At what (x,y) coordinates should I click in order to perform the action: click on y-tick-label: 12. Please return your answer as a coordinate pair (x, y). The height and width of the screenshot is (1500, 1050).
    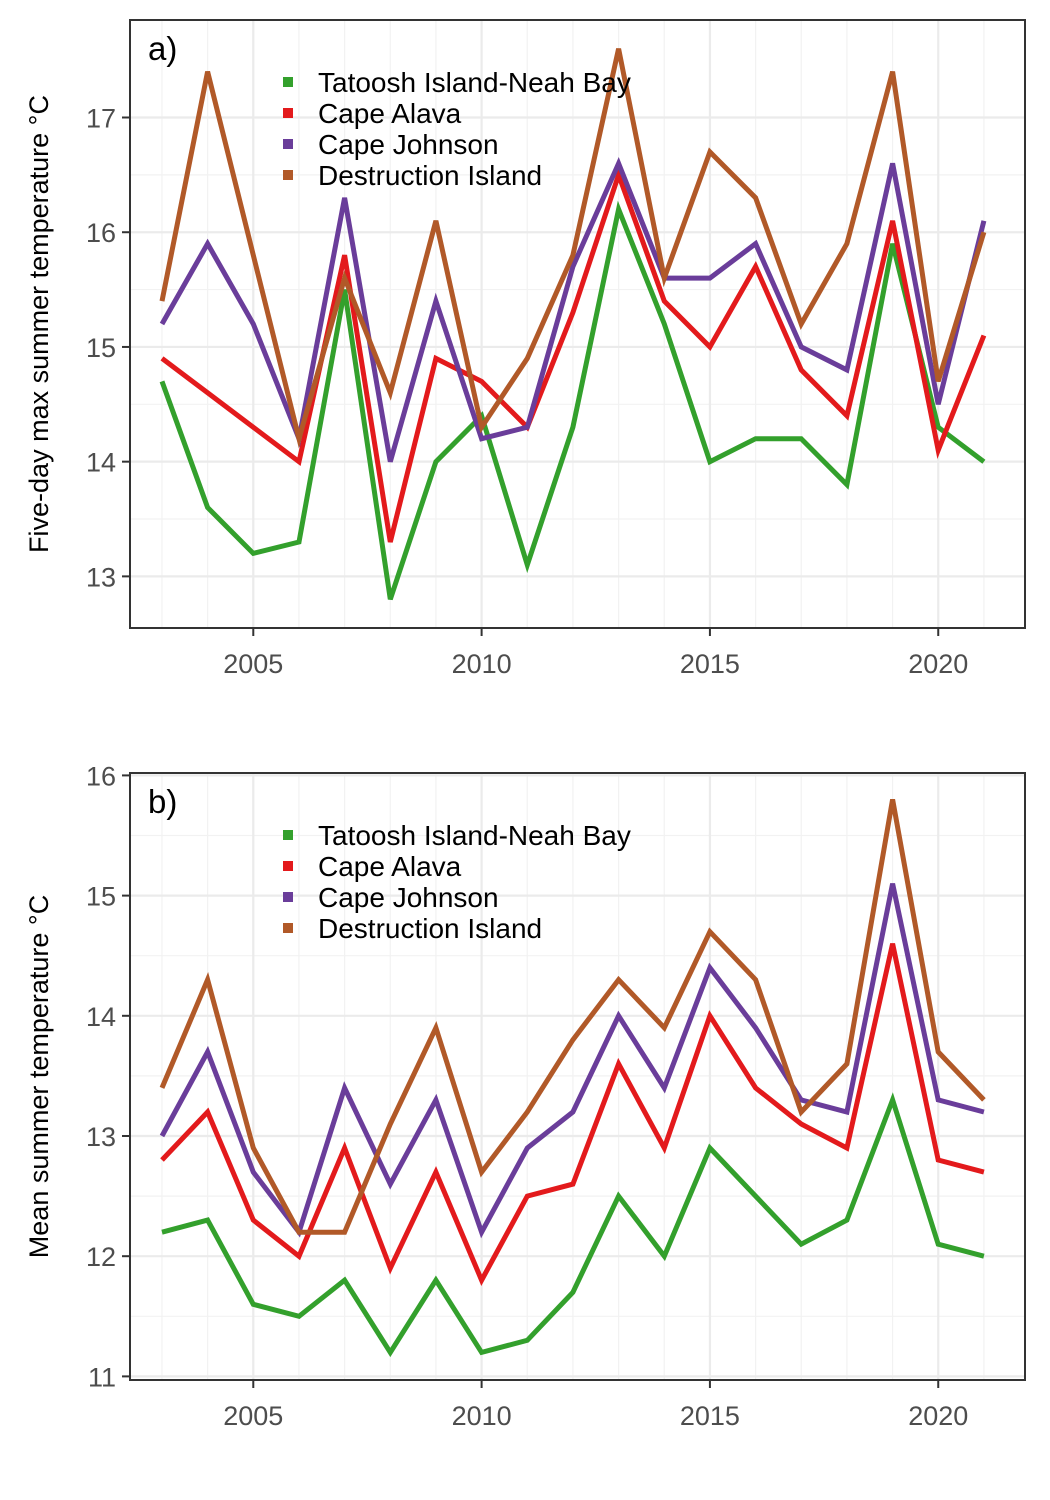
    Looking at the image, I should click on (101, 1257).